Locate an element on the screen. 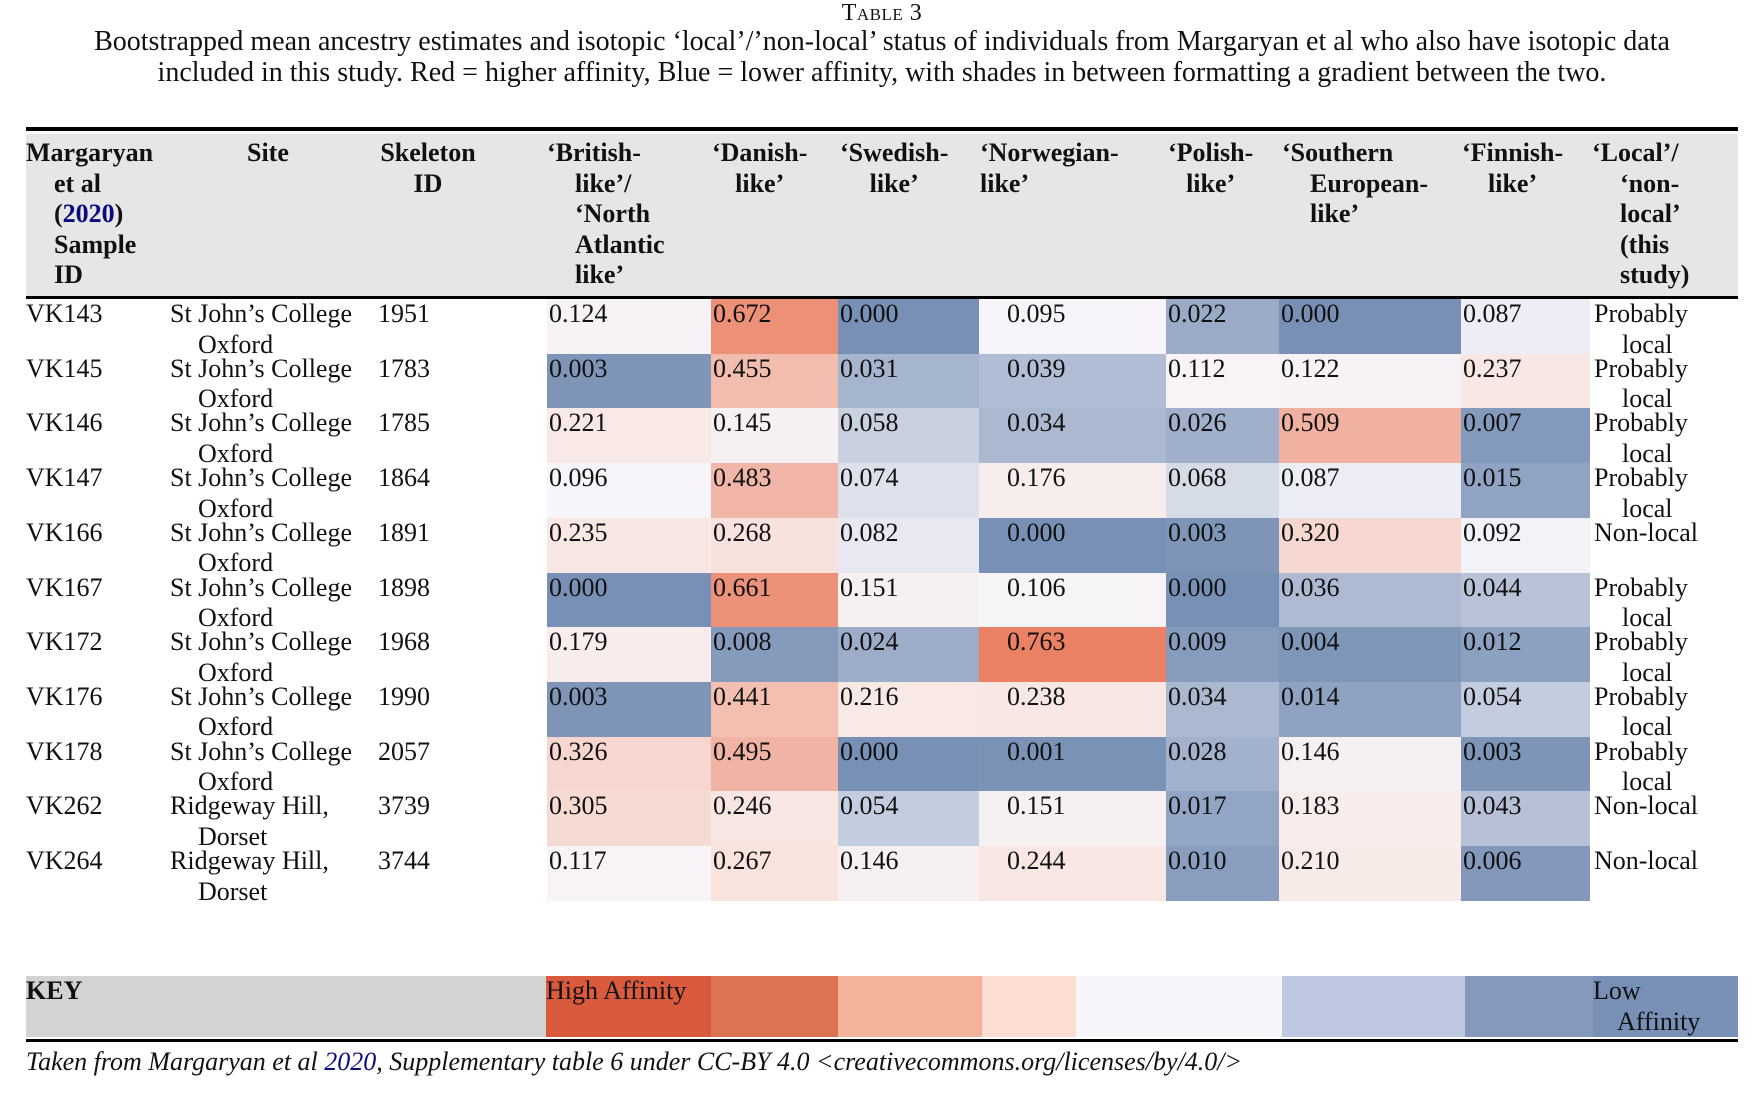 This screenshot has width=1752, height=1094. key-high-label: High Affinity is located at coordinates (616, 990).